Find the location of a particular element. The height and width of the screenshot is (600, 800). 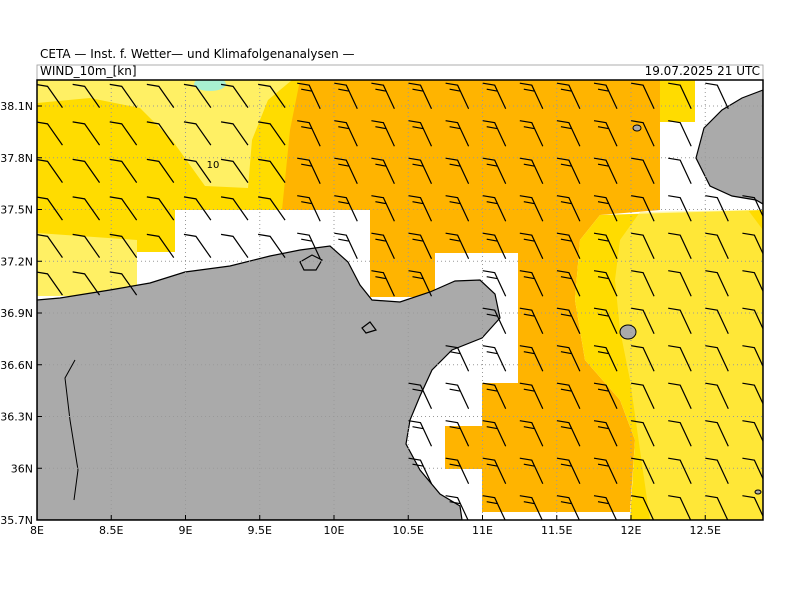

lon-label: 12E is located at coordinates (631, 530).